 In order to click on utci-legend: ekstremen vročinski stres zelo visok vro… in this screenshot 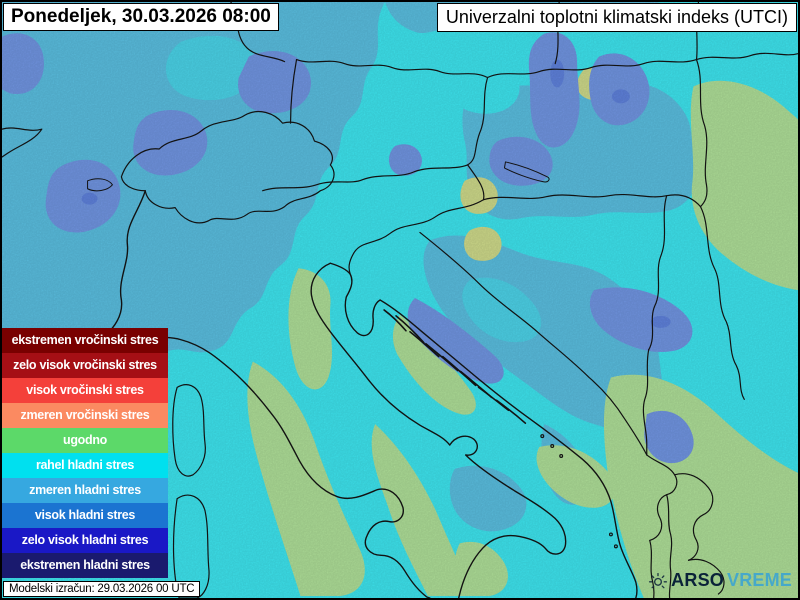, I will do `click(85, 453)`.